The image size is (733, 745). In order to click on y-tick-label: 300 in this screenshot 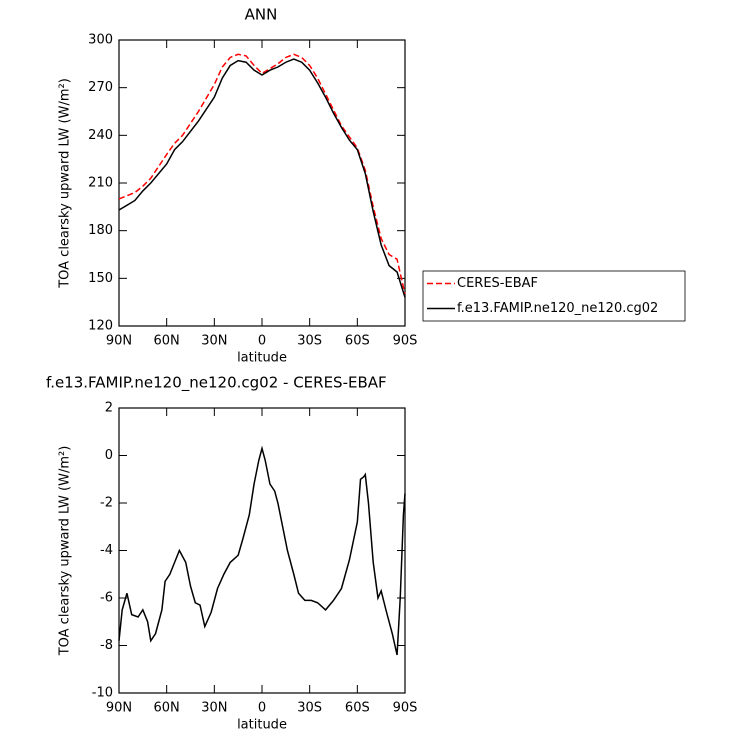, I will do `click(100, 40)`.